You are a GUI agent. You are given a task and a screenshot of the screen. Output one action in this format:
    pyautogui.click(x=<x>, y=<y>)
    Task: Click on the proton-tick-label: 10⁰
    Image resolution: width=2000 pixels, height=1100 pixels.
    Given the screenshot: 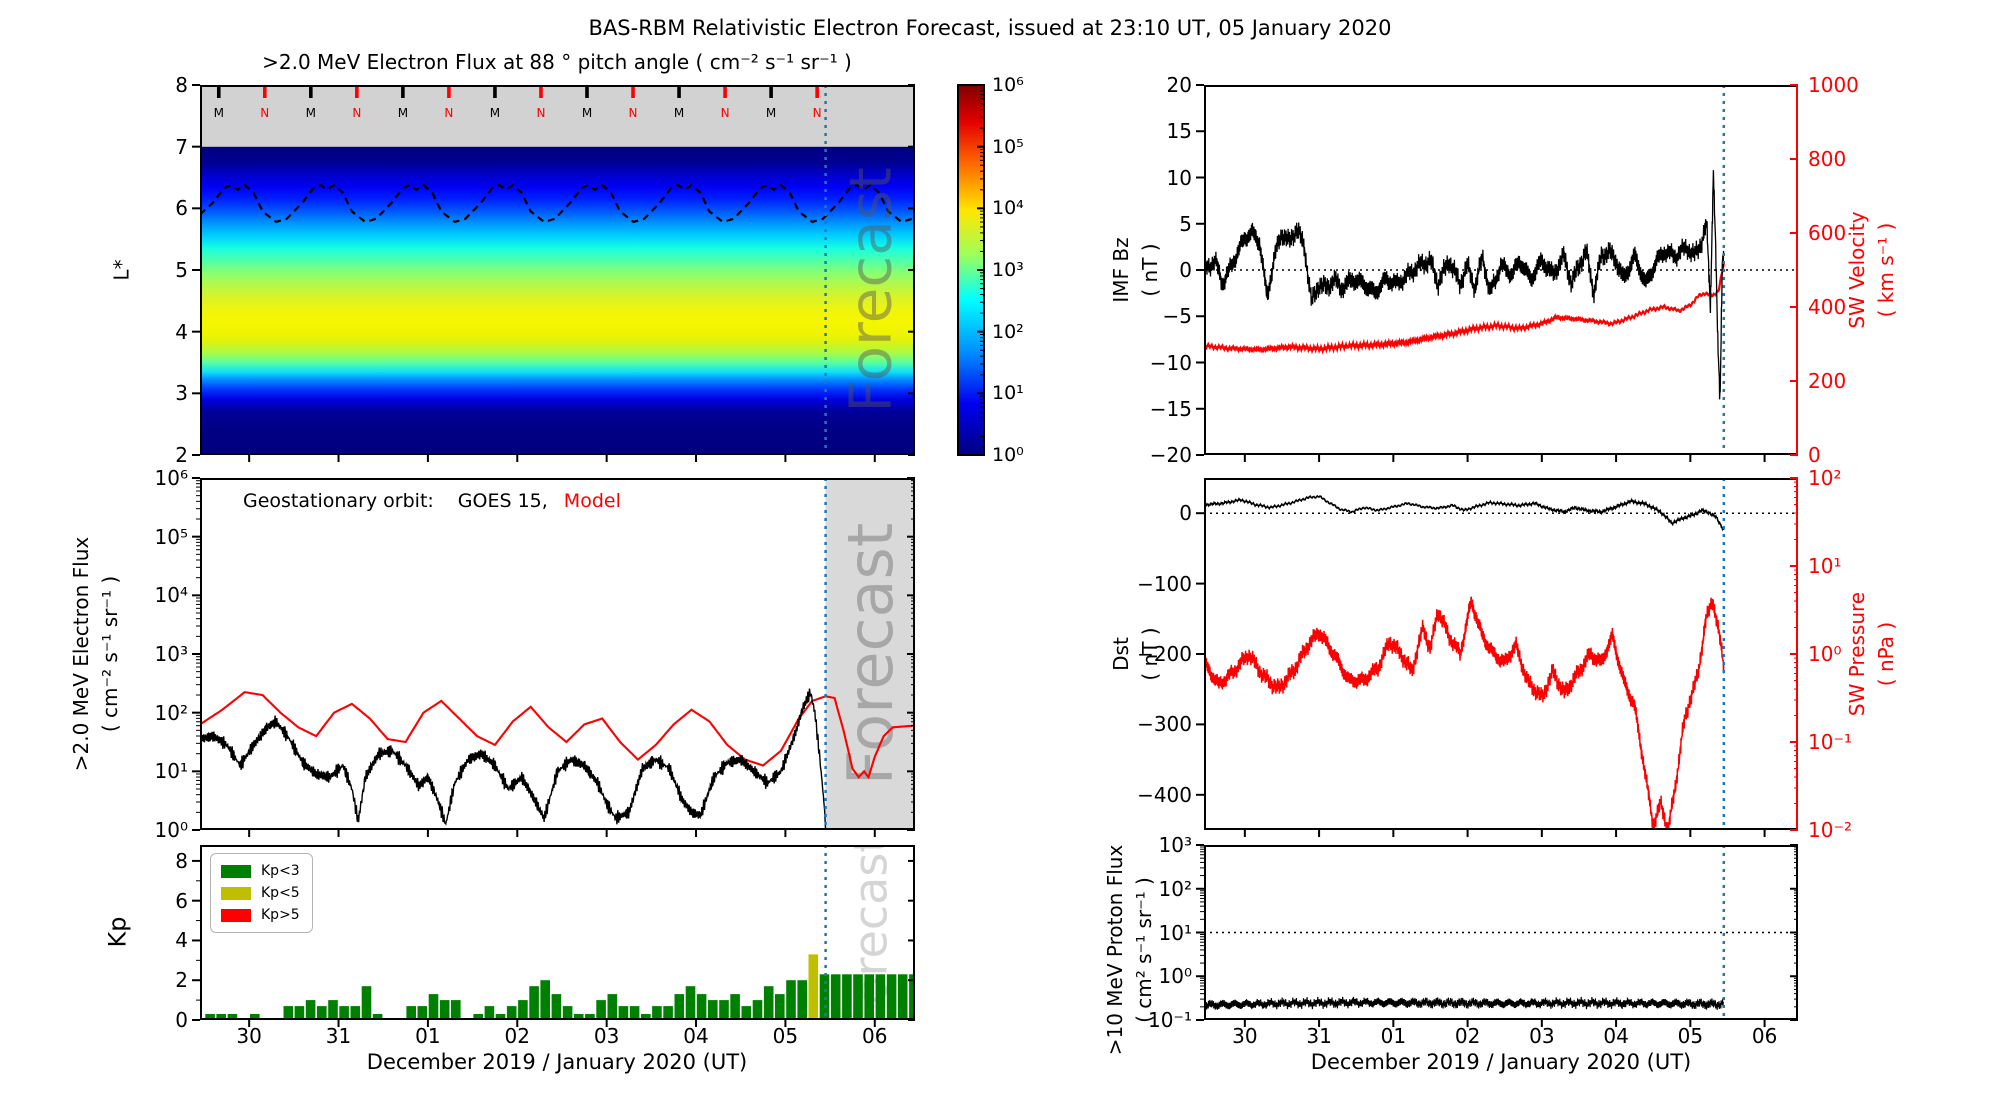 What is the action you would take?
    pyautogui.click(x=1175, y=976)
    